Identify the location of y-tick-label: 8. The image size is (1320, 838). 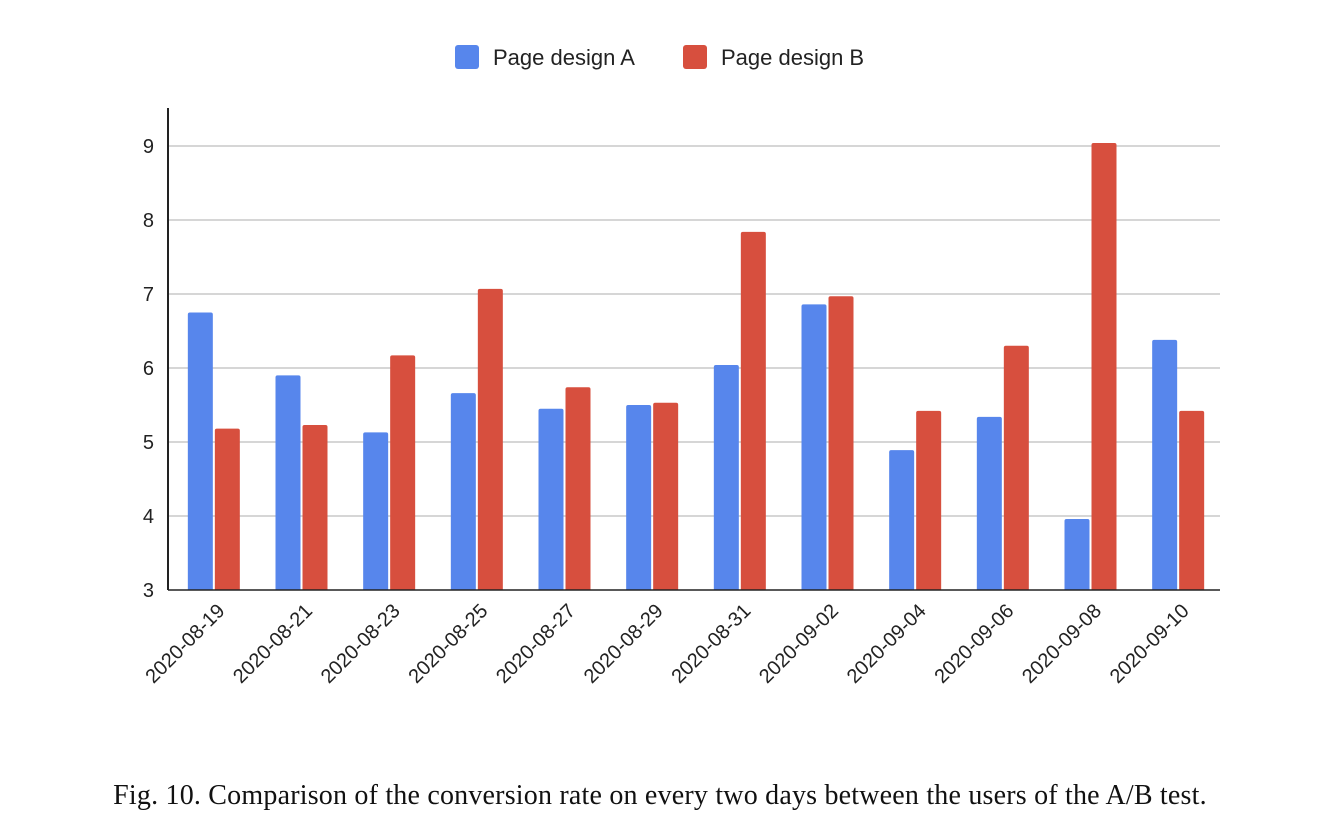
(148, 221).